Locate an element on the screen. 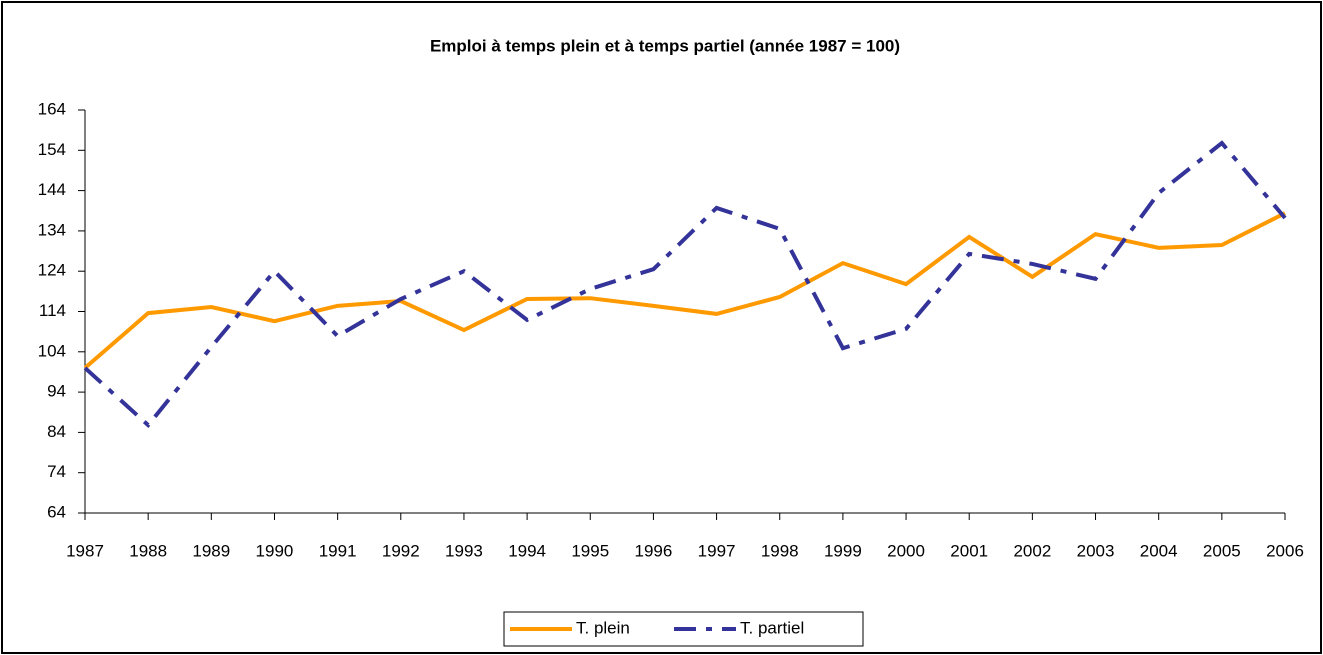 This screenshot has height=655, width=1323. x-tick-label: 2004 is located at coordinates (1159, 550).